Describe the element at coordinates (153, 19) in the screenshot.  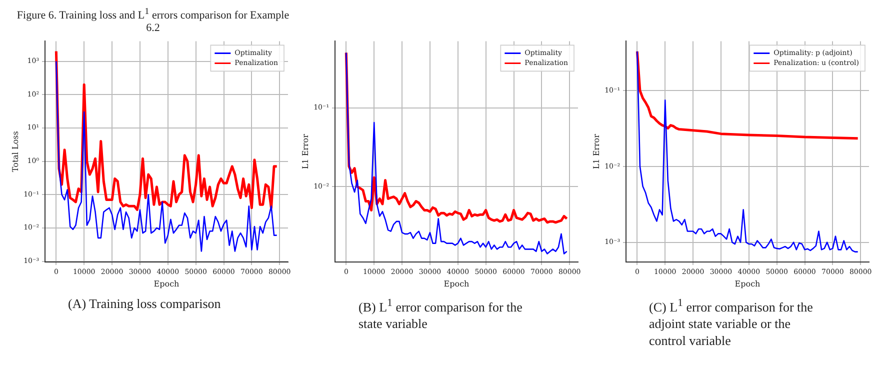
I see `chart-title: Figure 6. Training loss and L$^{1}$ errors comparison for Example 6.2` at that location.